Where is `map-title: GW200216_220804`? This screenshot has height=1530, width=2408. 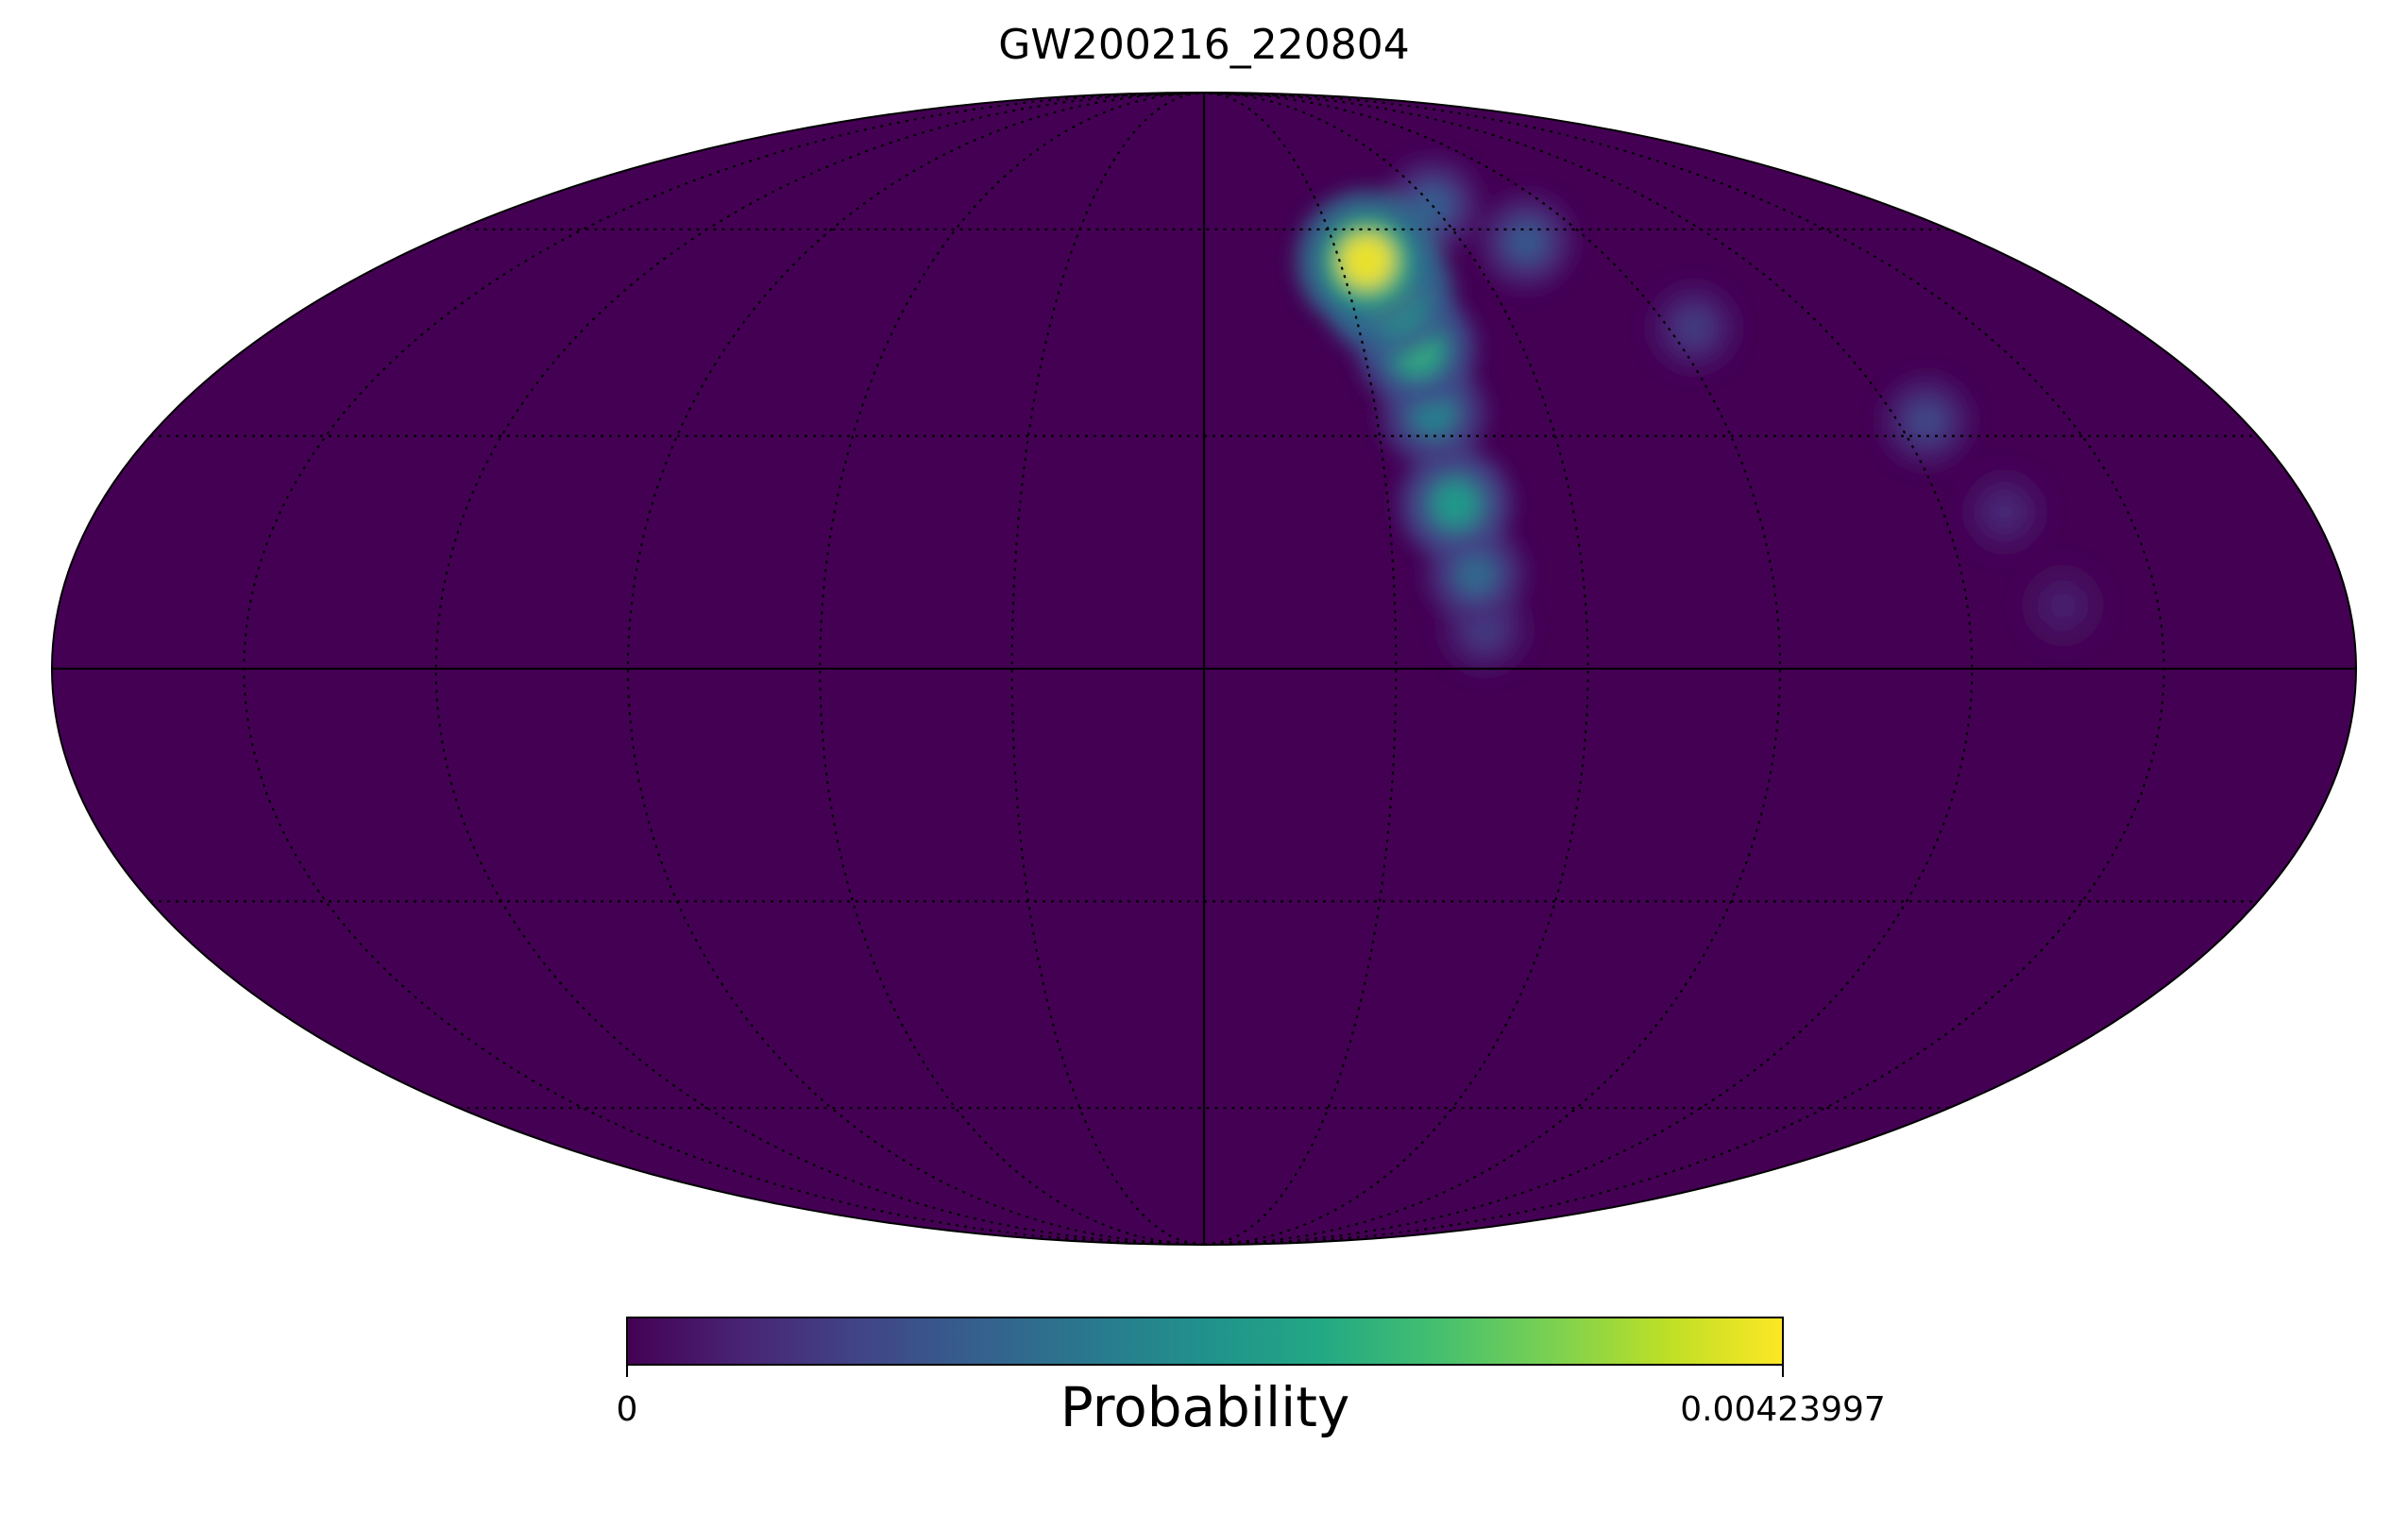
map-title: GW200216_220804 is located at coordinates (1204, 45).